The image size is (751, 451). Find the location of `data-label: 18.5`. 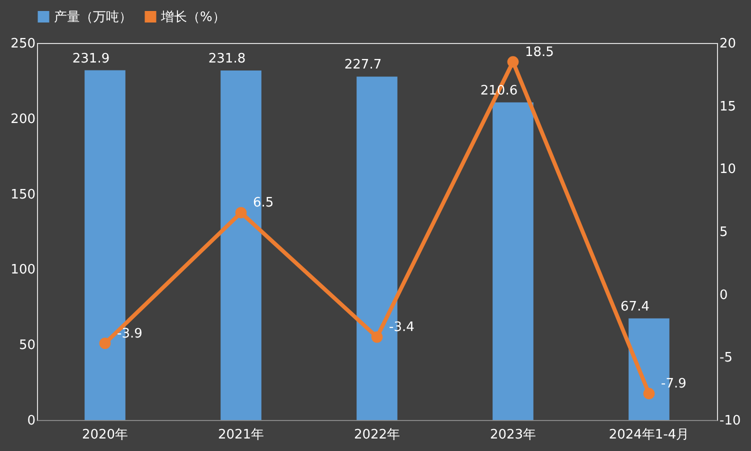

data-label: 18.5 is located at coordinates (539, 52).